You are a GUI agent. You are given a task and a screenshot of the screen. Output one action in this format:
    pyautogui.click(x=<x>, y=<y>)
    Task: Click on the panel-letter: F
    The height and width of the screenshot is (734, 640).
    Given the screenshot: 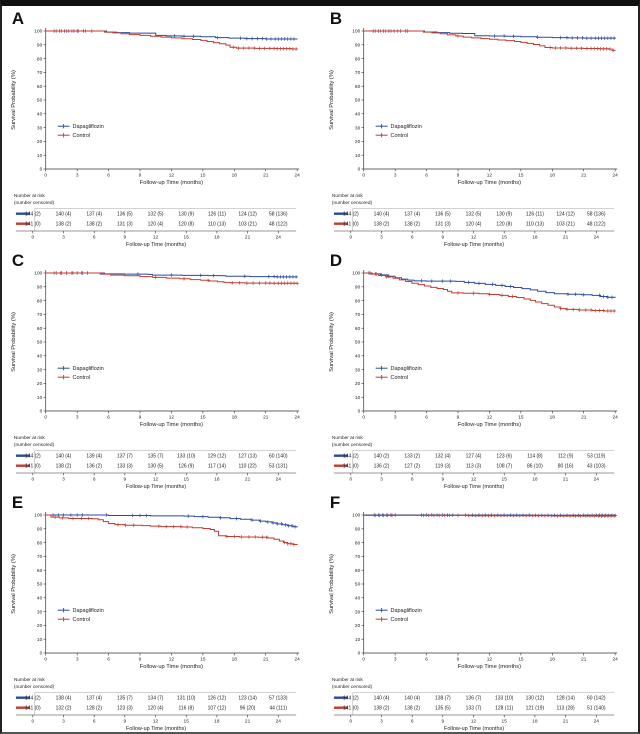 What is the action you would take?
    pyautogui.click(x=335, y=502)
    